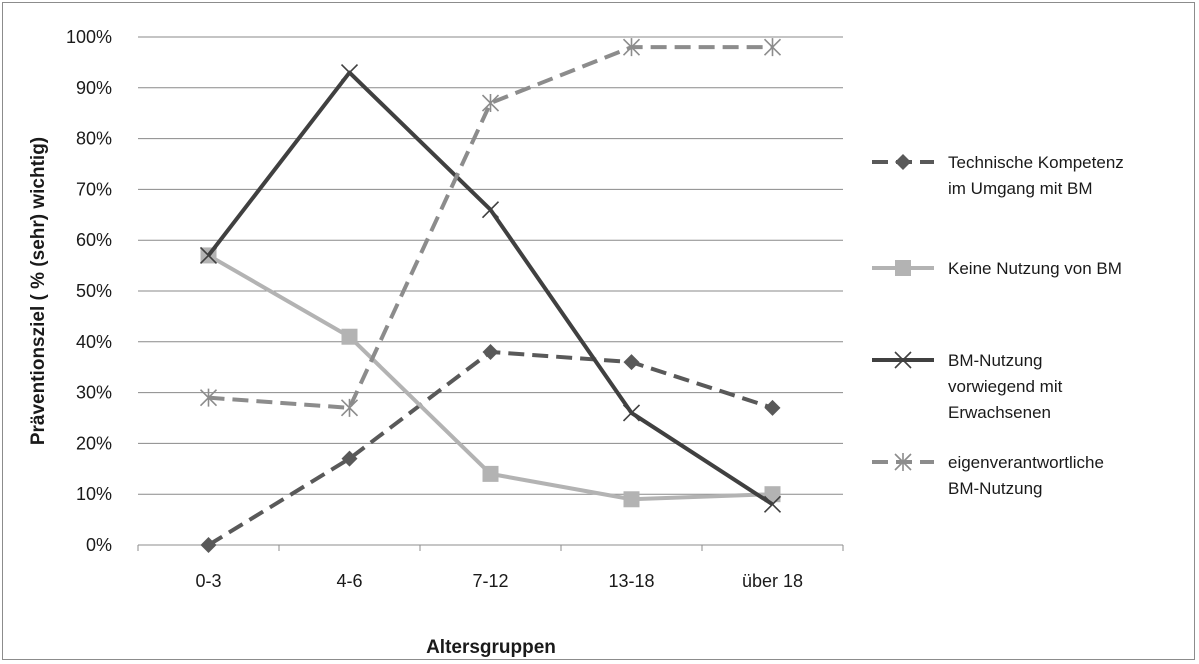 The width and height of the screenshot is (1199, 664). I want to click on x-tick-label: 0-3, so click(208, 581).